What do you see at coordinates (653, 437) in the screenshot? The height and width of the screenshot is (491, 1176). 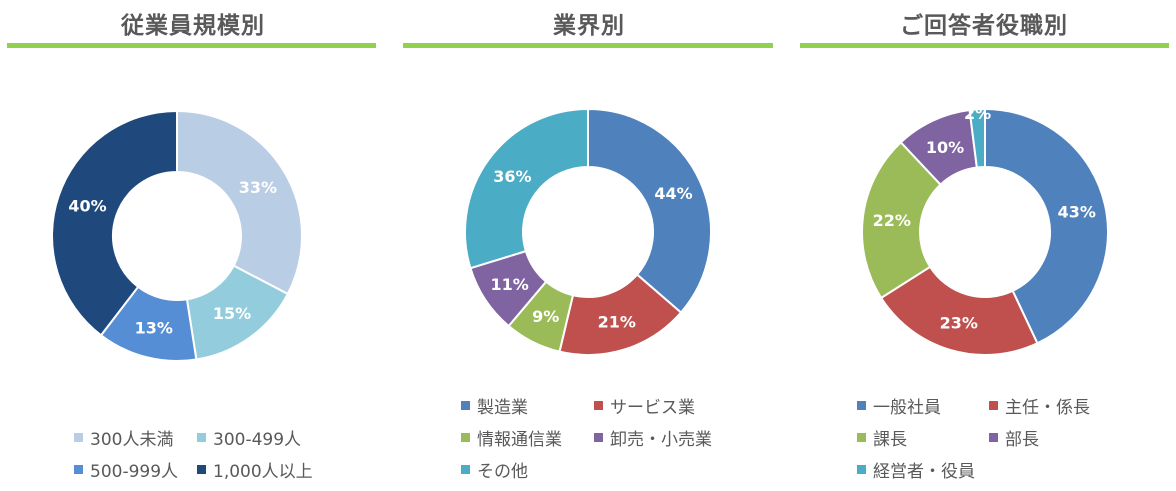 I see `legend-item: 卸売・小売業` at bounding box center [653, 437].